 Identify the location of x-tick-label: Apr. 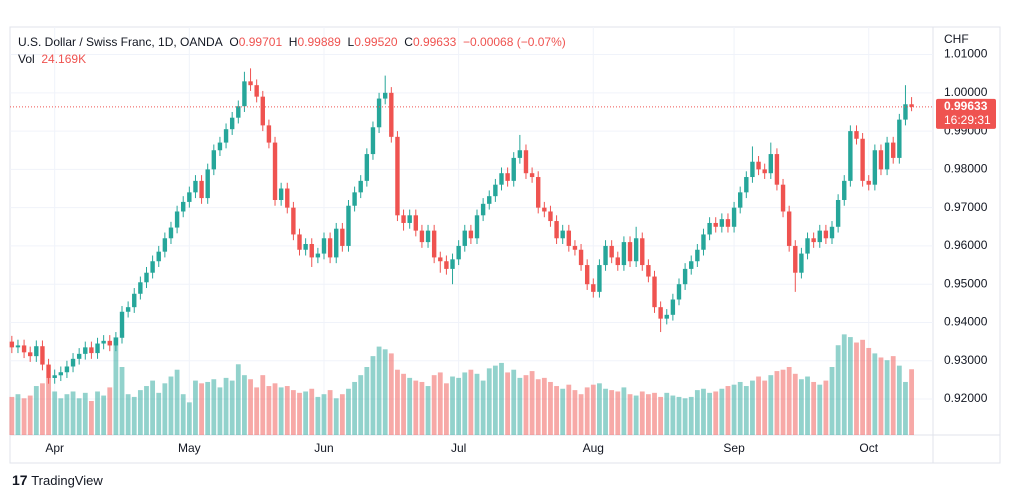
(54, 448).